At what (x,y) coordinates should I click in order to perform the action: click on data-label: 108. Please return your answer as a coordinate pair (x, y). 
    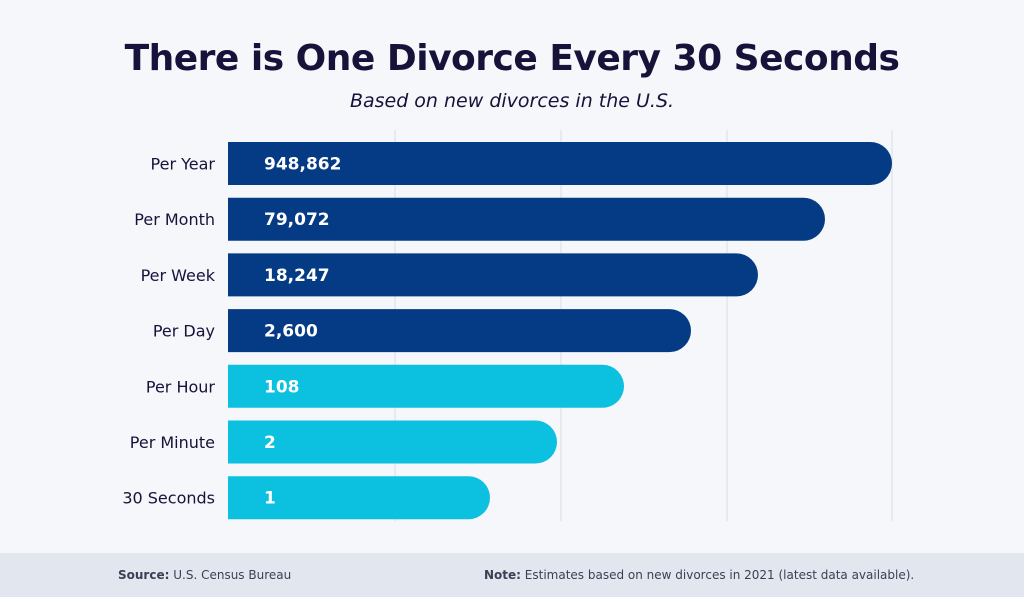
    Looking at the image, I should click on (282, 387).